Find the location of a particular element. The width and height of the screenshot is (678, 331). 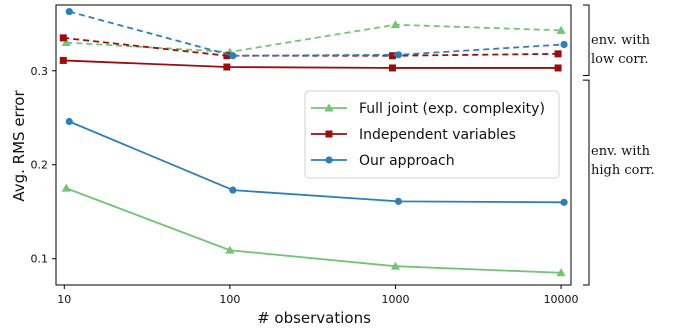

annotations: env. with low corr. env. with high corr. is located at coordinates (619, 145).